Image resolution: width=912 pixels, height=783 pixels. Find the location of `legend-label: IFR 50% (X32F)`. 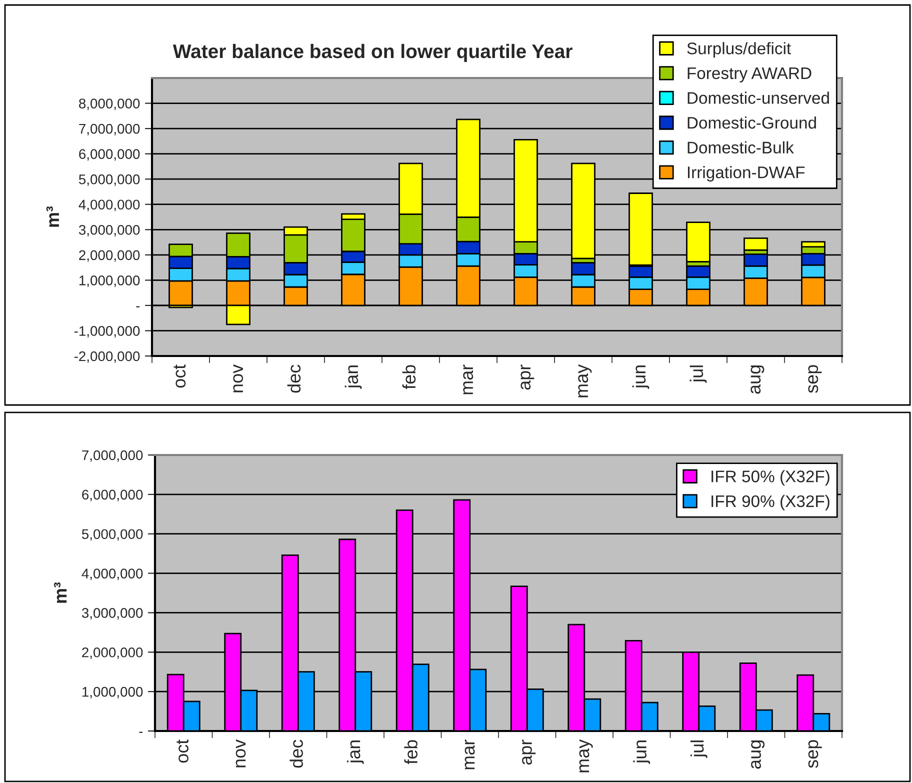

legend-label: IFR 50% (X32F) is located at coordinates (771, 478).